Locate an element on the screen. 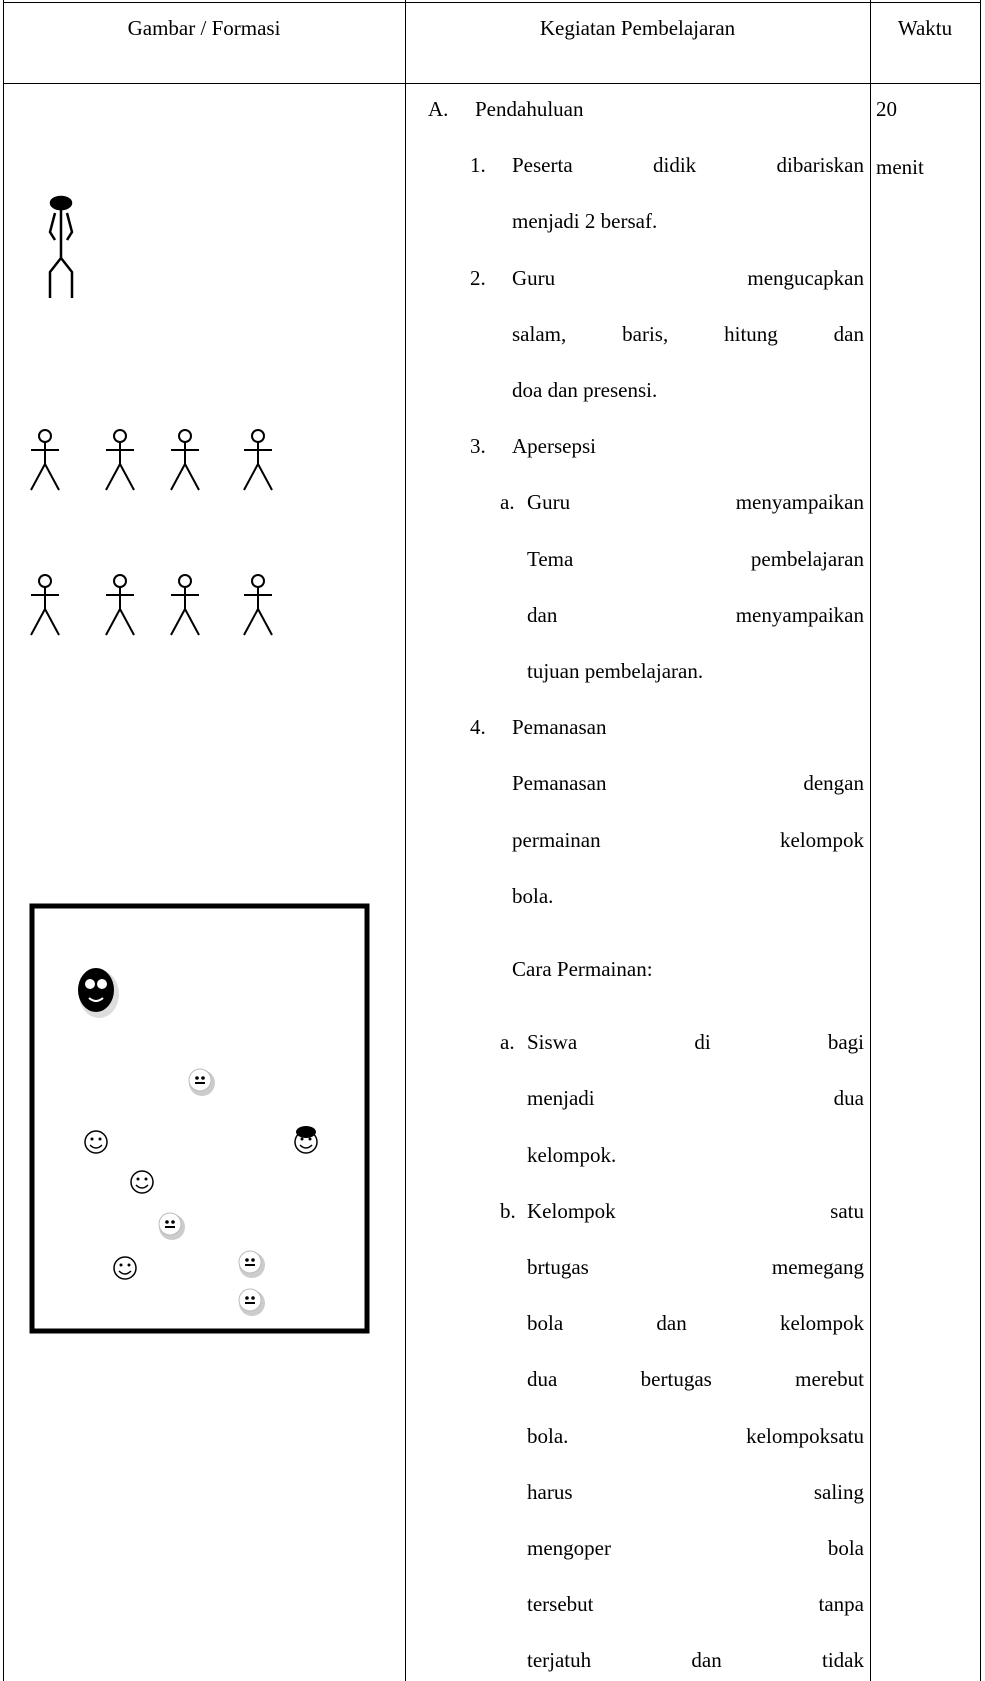 This screenshot has height=1681, width=985. item-text: Peserta didik dibariskan is located at coordinates (688, 165).